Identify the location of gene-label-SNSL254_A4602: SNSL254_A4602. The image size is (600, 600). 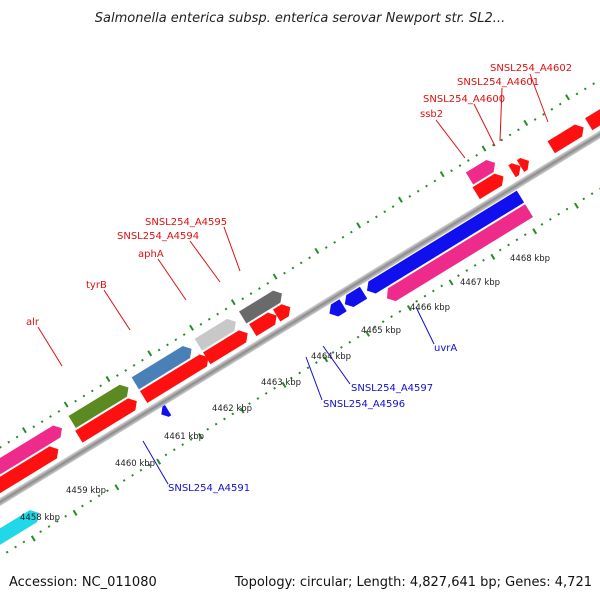
(531, 68).